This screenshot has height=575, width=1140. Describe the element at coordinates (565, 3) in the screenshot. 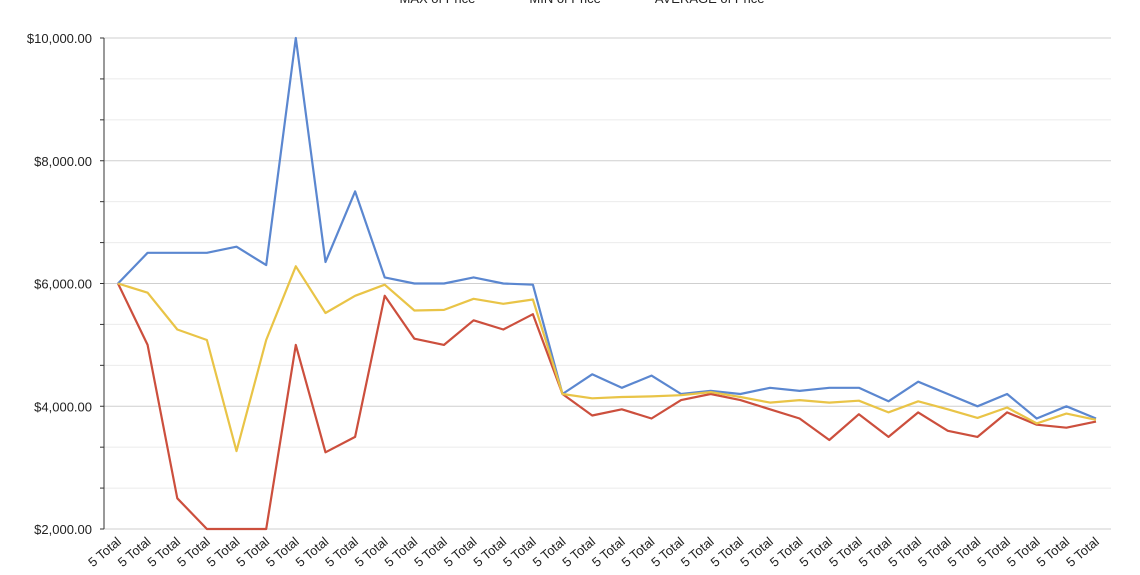

I see `legend-label: MIN of Price` at that location.